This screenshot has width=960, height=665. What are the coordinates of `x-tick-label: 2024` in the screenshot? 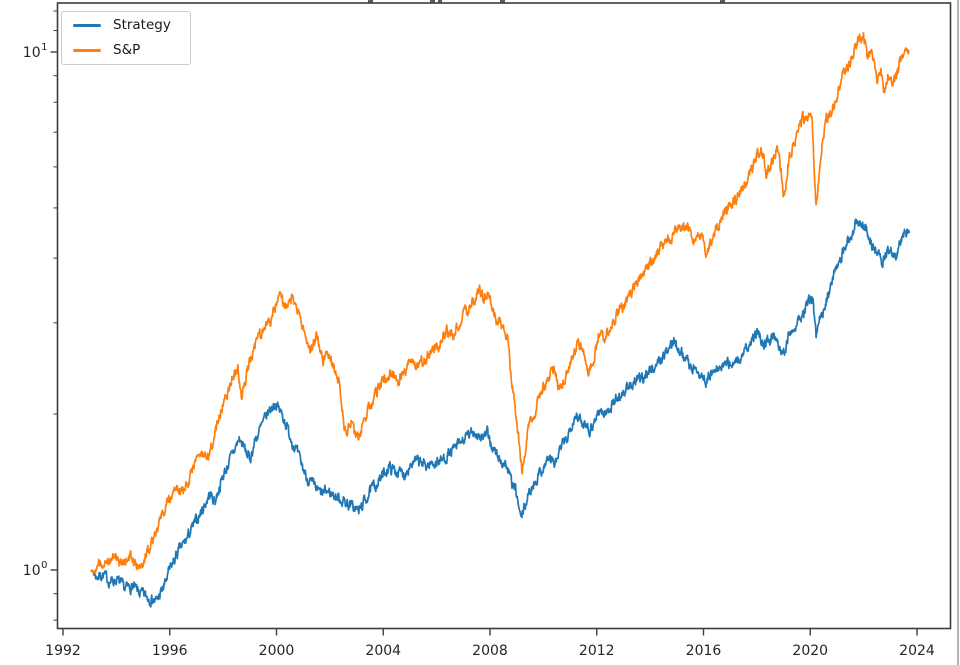 It's located at (917, 650).